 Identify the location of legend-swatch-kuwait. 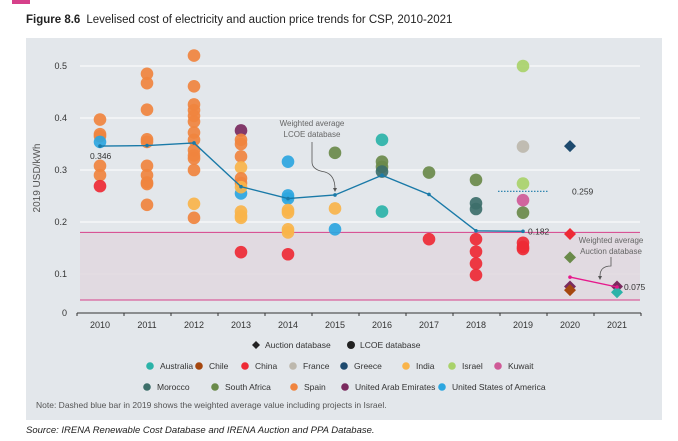
(498, 366).